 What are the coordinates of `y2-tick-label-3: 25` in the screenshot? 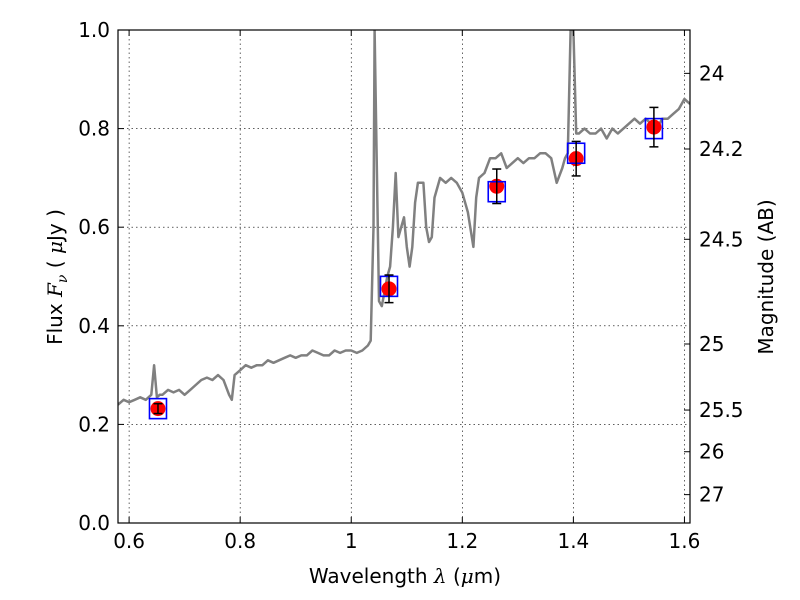 It's located at (711, 344).